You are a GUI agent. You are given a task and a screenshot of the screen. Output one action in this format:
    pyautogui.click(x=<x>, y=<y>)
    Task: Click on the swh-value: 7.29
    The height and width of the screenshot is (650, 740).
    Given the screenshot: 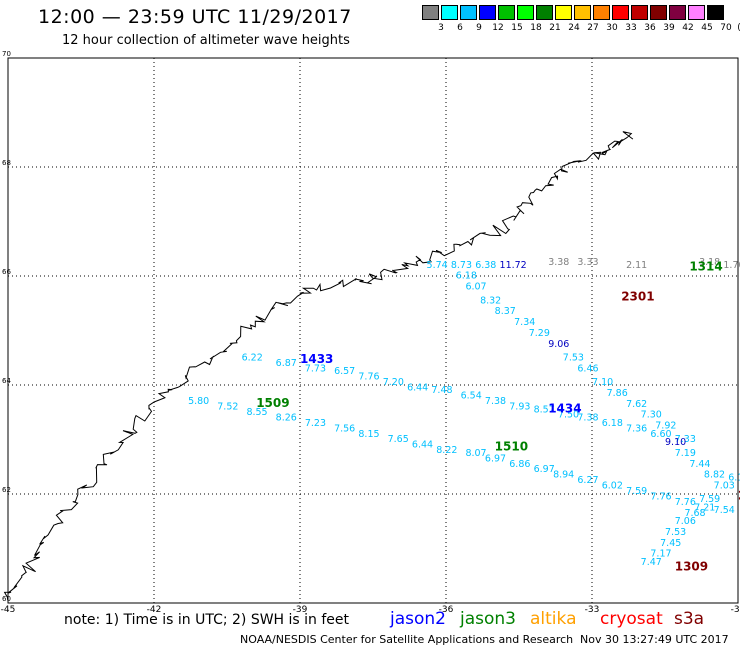 What is the action you would take?
    pyautogui.click(x=539, y=333)
    